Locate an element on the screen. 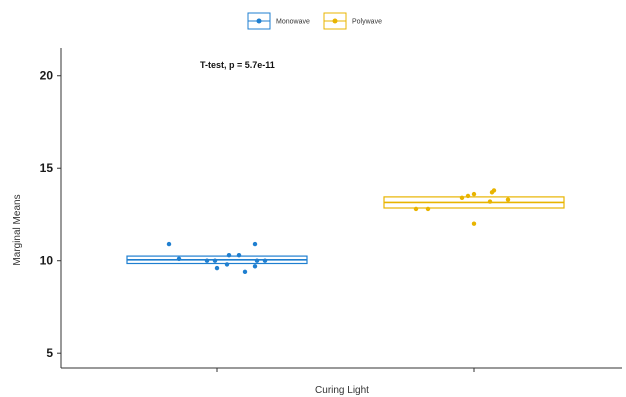 The image size is (626, 397). y-tick-label: 15 is located at coordinates (47, 168).